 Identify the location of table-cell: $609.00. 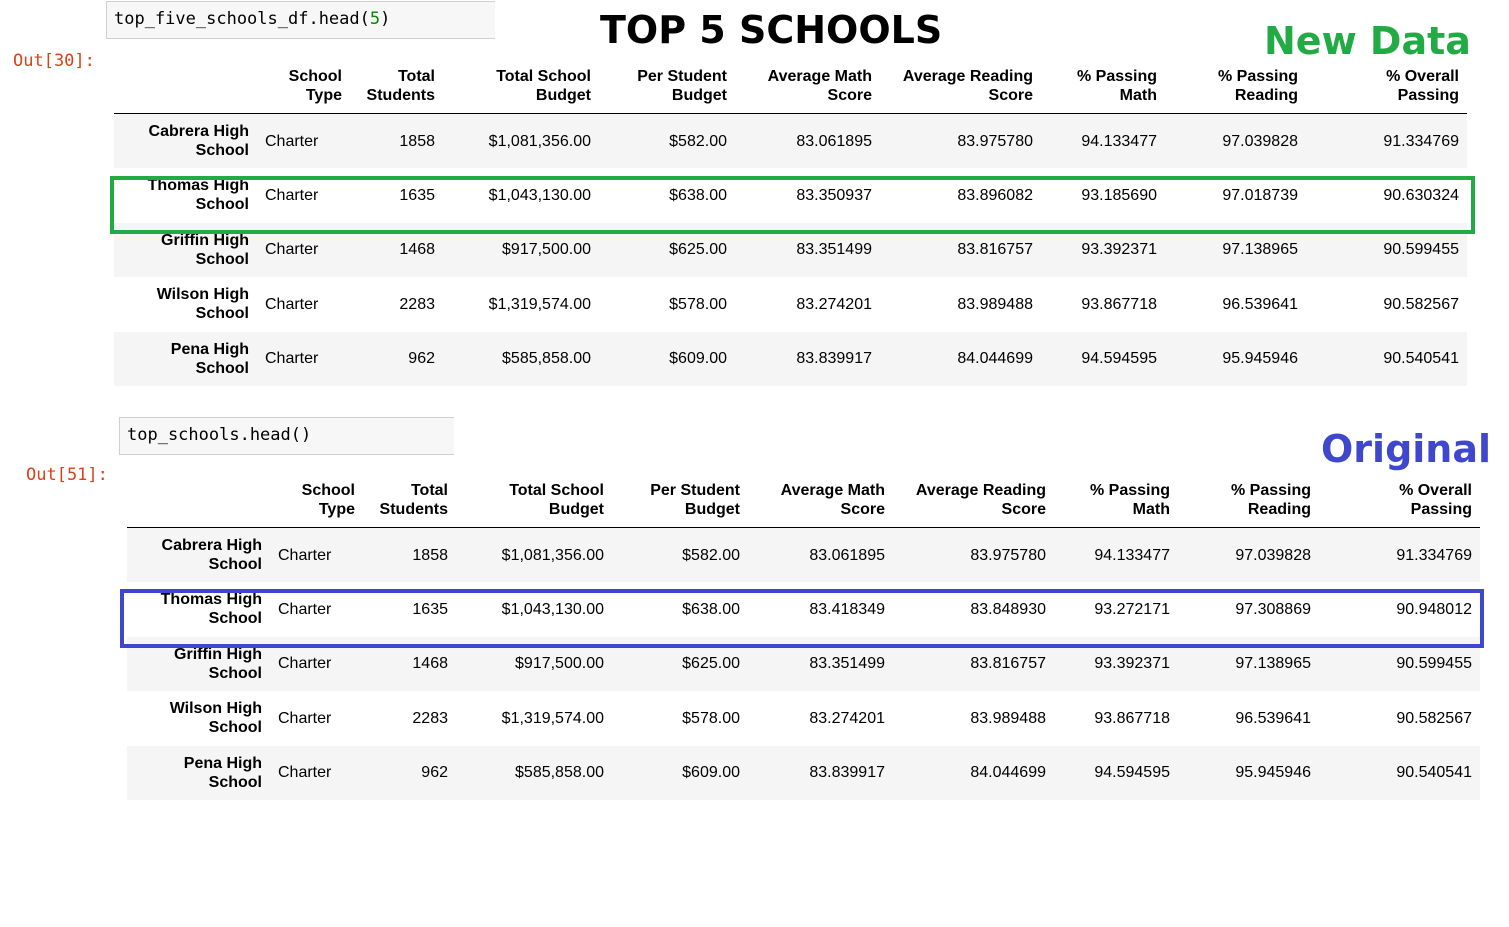
(698, 359).